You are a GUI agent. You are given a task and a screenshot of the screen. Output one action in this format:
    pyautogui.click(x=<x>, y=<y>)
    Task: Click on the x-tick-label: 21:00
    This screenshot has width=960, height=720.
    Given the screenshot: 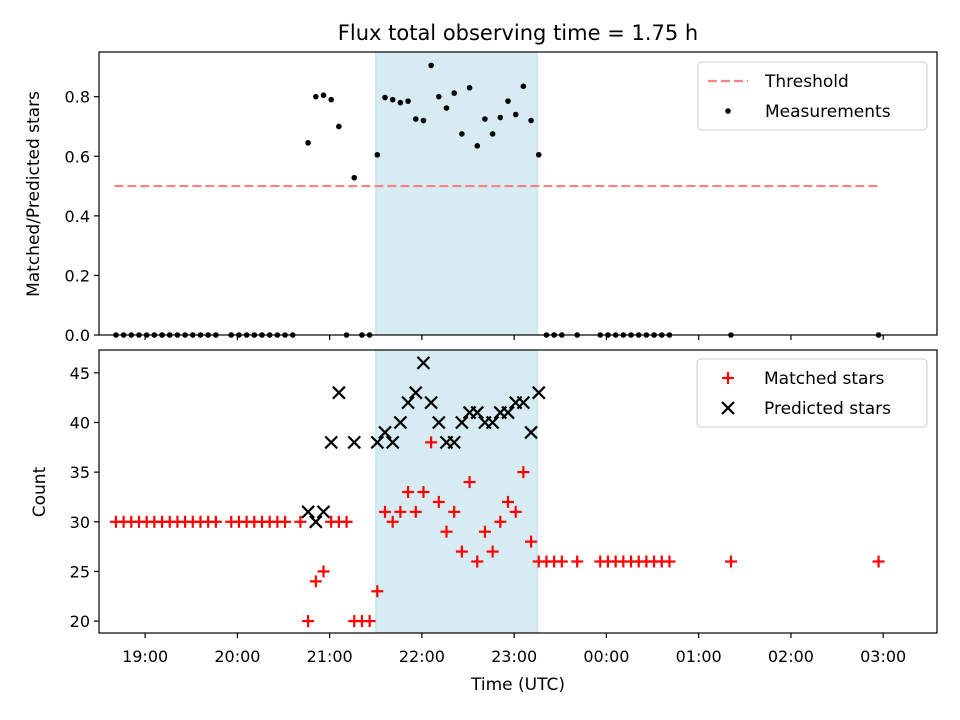 What is the action you would take?
    pyautogui.click(x=330, y=656)
    